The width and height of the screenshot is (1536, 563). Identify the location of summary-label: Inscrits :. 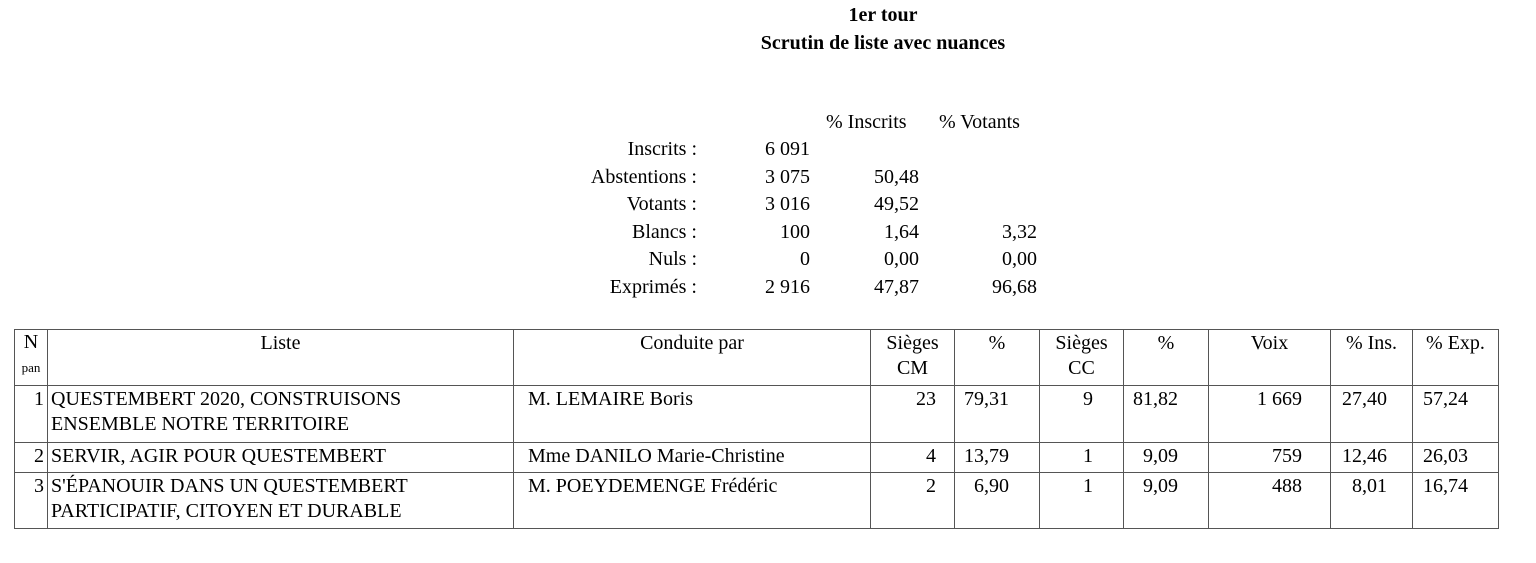
(662, 149).